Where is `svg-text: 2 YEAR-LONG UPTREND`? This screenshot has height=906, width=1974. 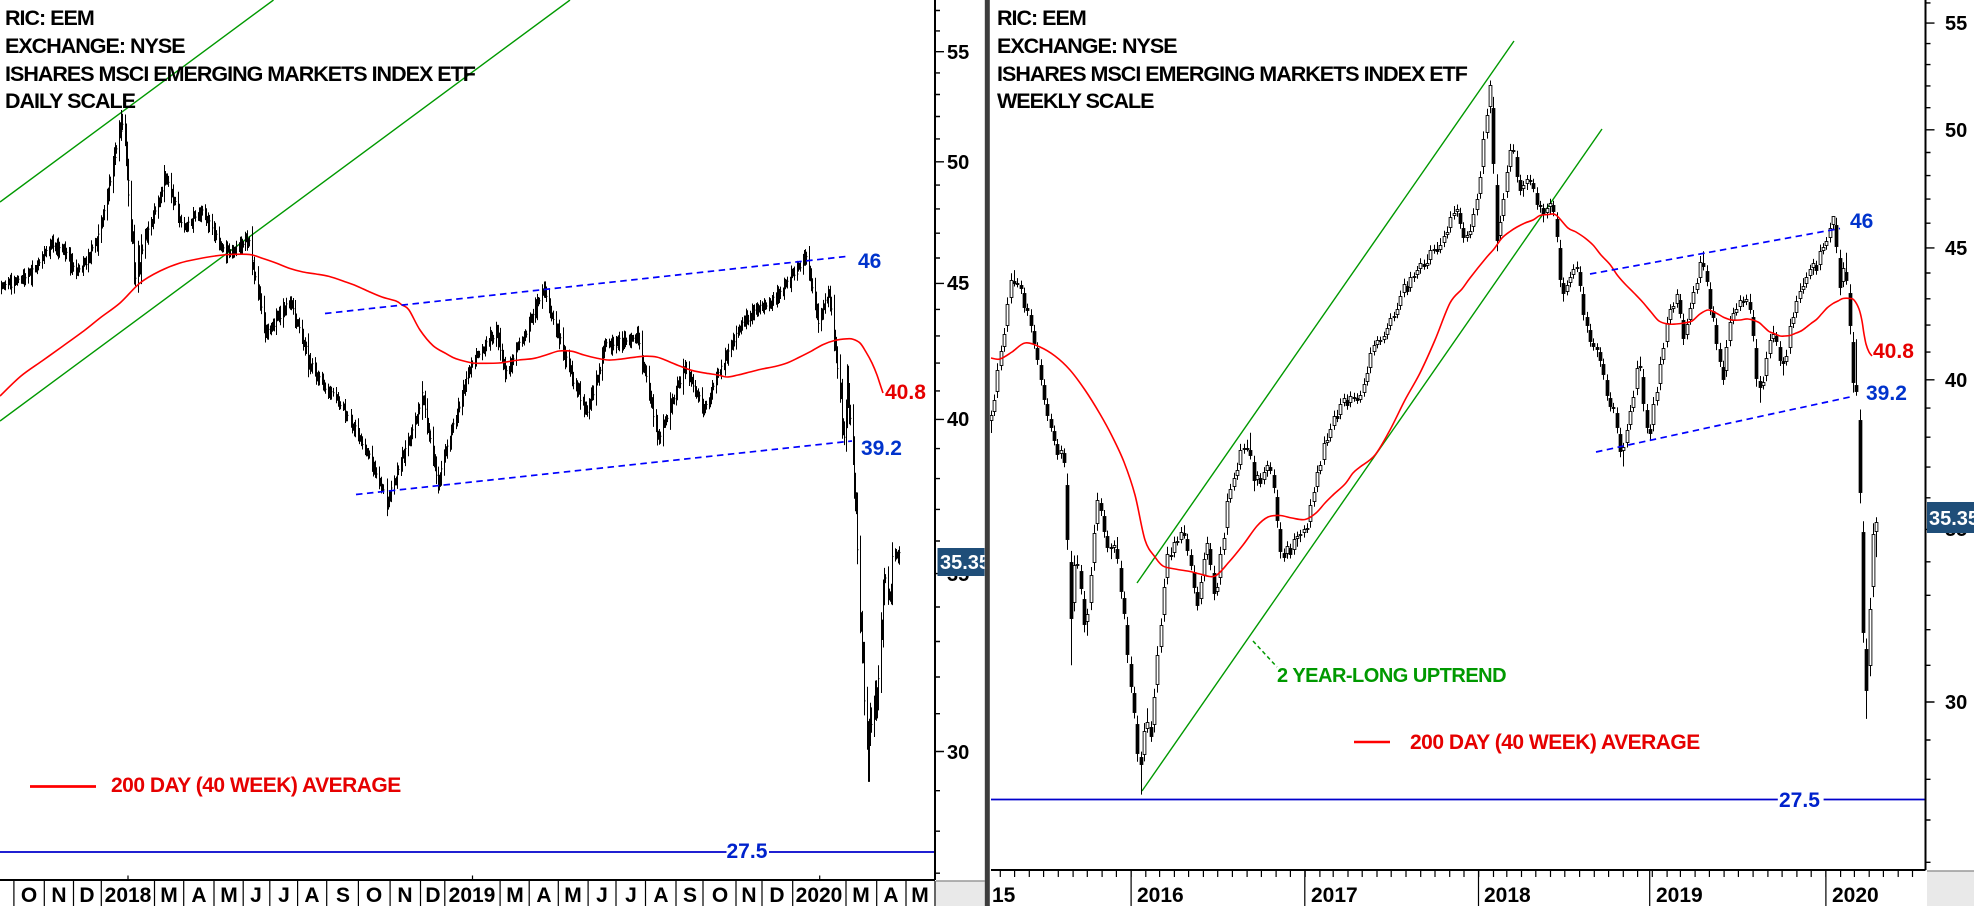 svg-text: 2 YEAR-LONG UPTREND is located at coordinates (1391, 676).